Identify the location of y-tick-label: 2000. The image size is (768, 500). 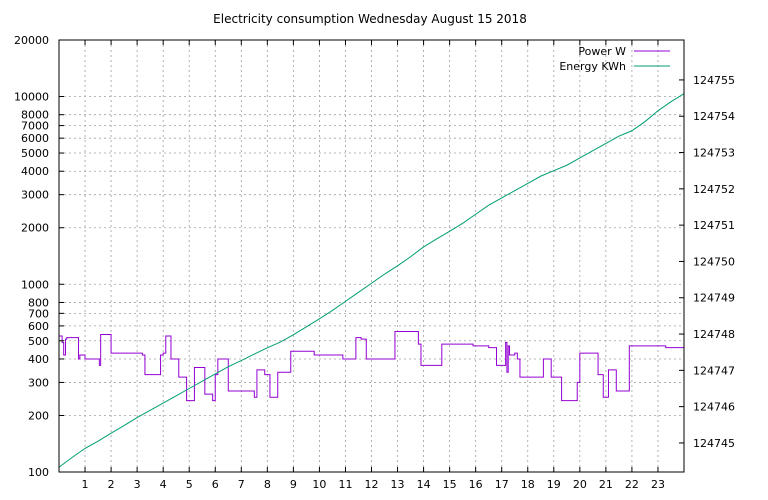
(35, 228).